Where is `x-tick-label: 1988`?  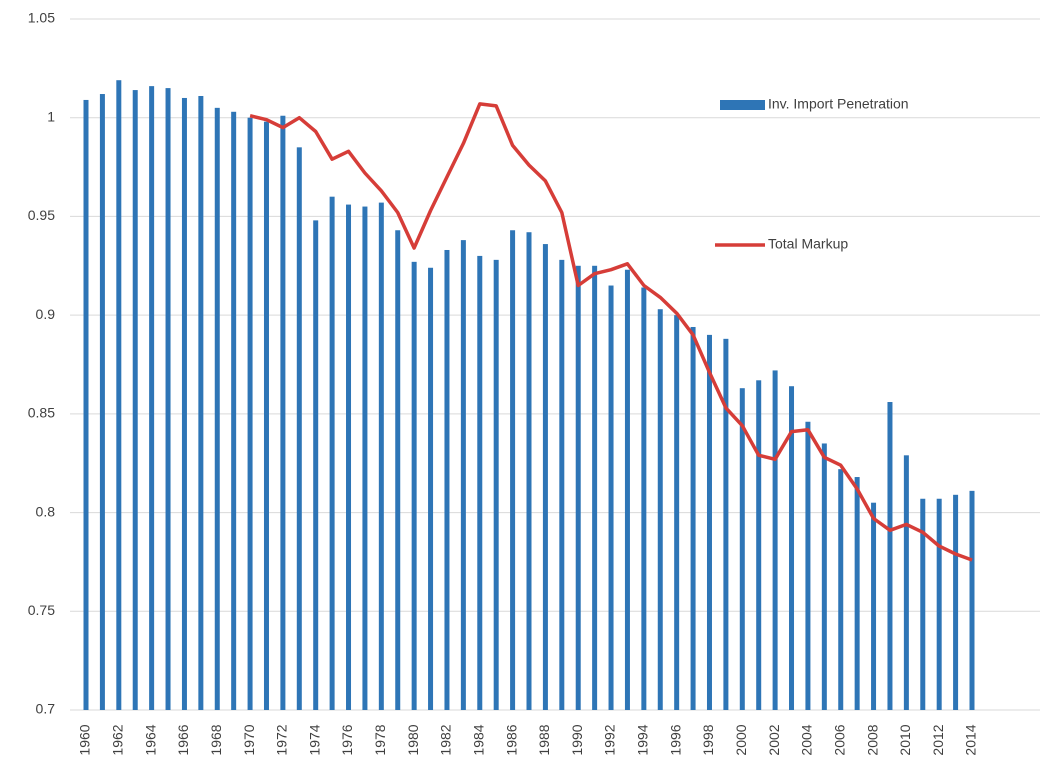
x-tick-label: 1988 is located at coordinates (544, 739).